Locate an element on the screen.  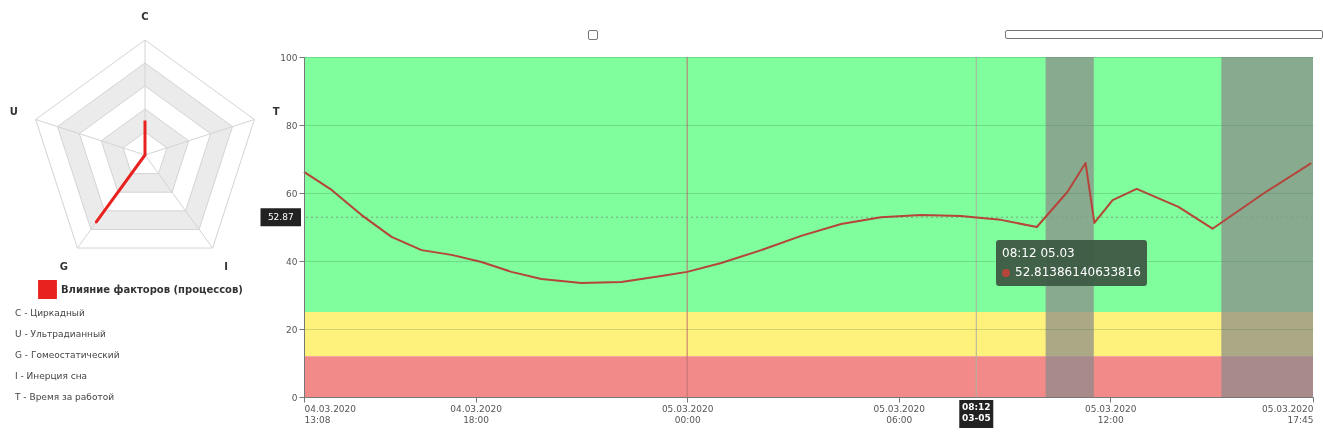
ref-line-label: 52.87 is located at coordinates (280, 217).